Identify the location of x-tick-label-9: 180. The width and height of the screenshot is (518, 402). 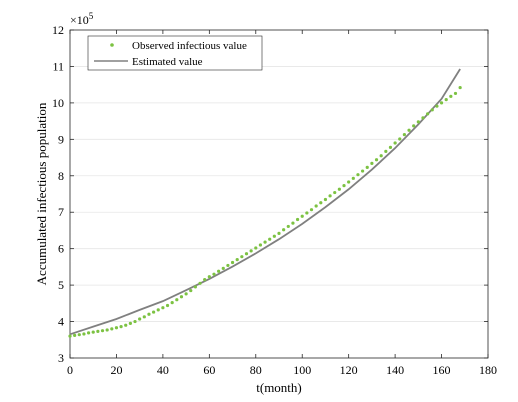
(488, 370).